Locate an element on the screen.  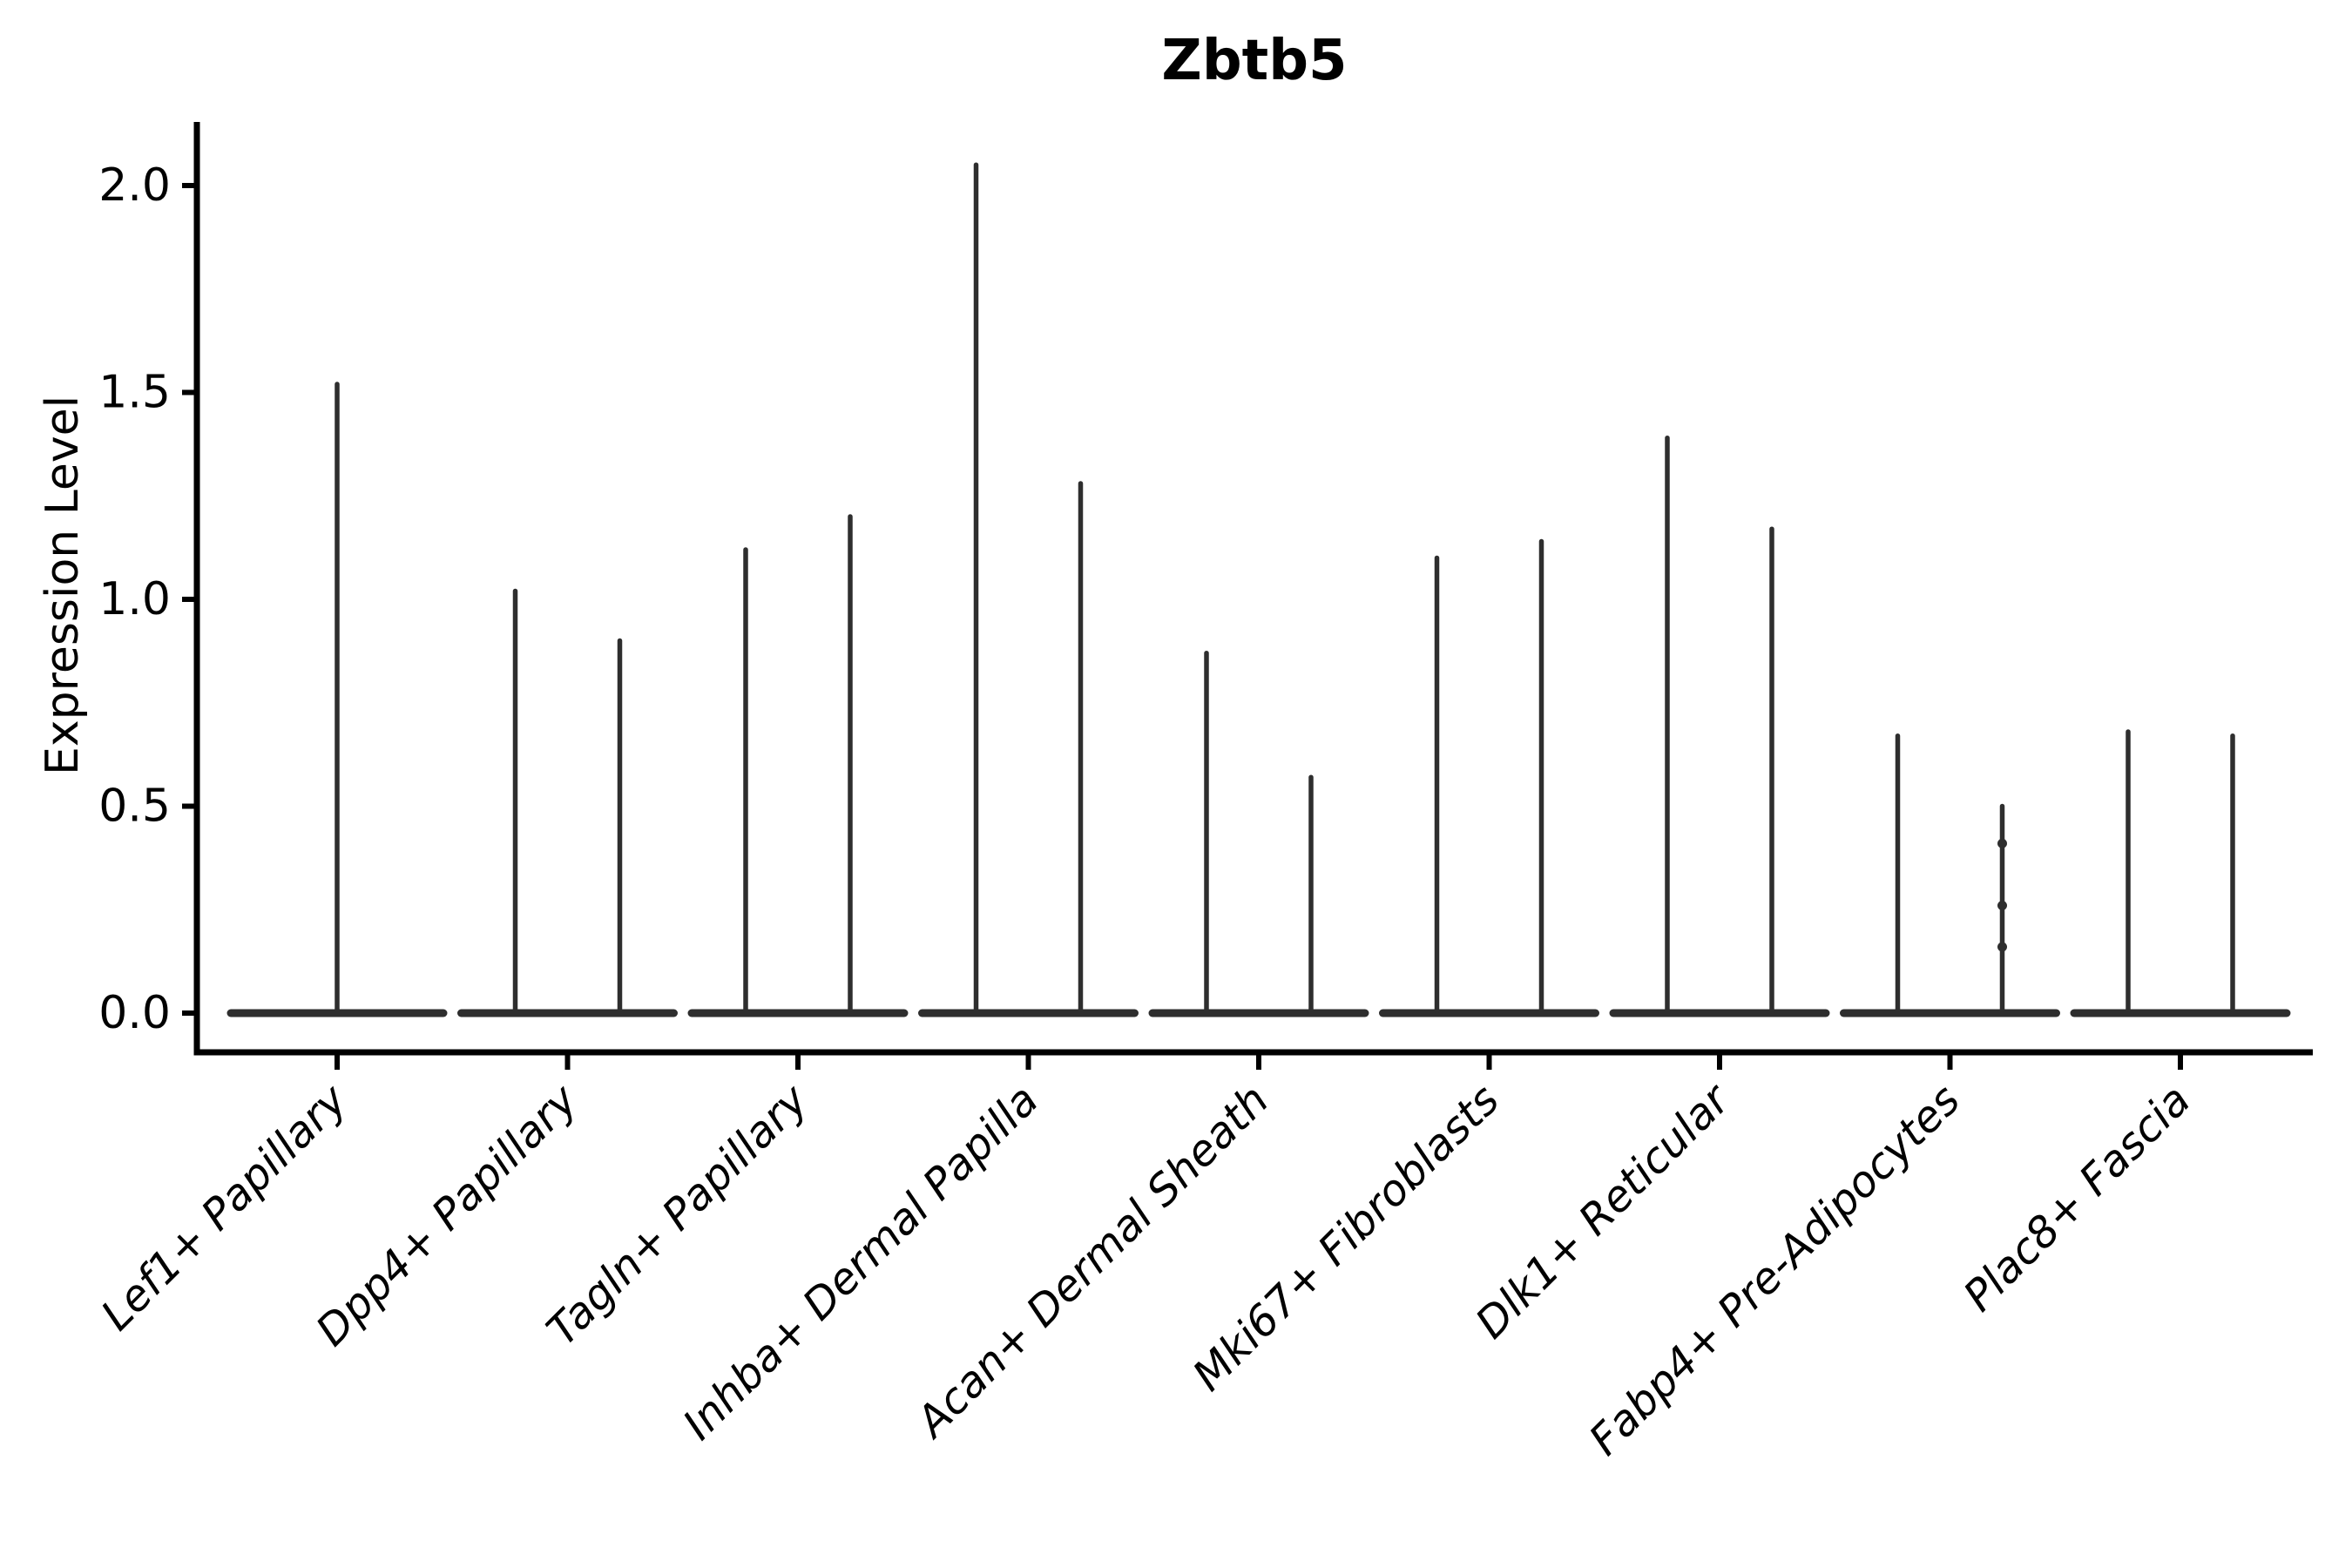
chart-title: Zbtb5 is located at coordinates (1254, 61).